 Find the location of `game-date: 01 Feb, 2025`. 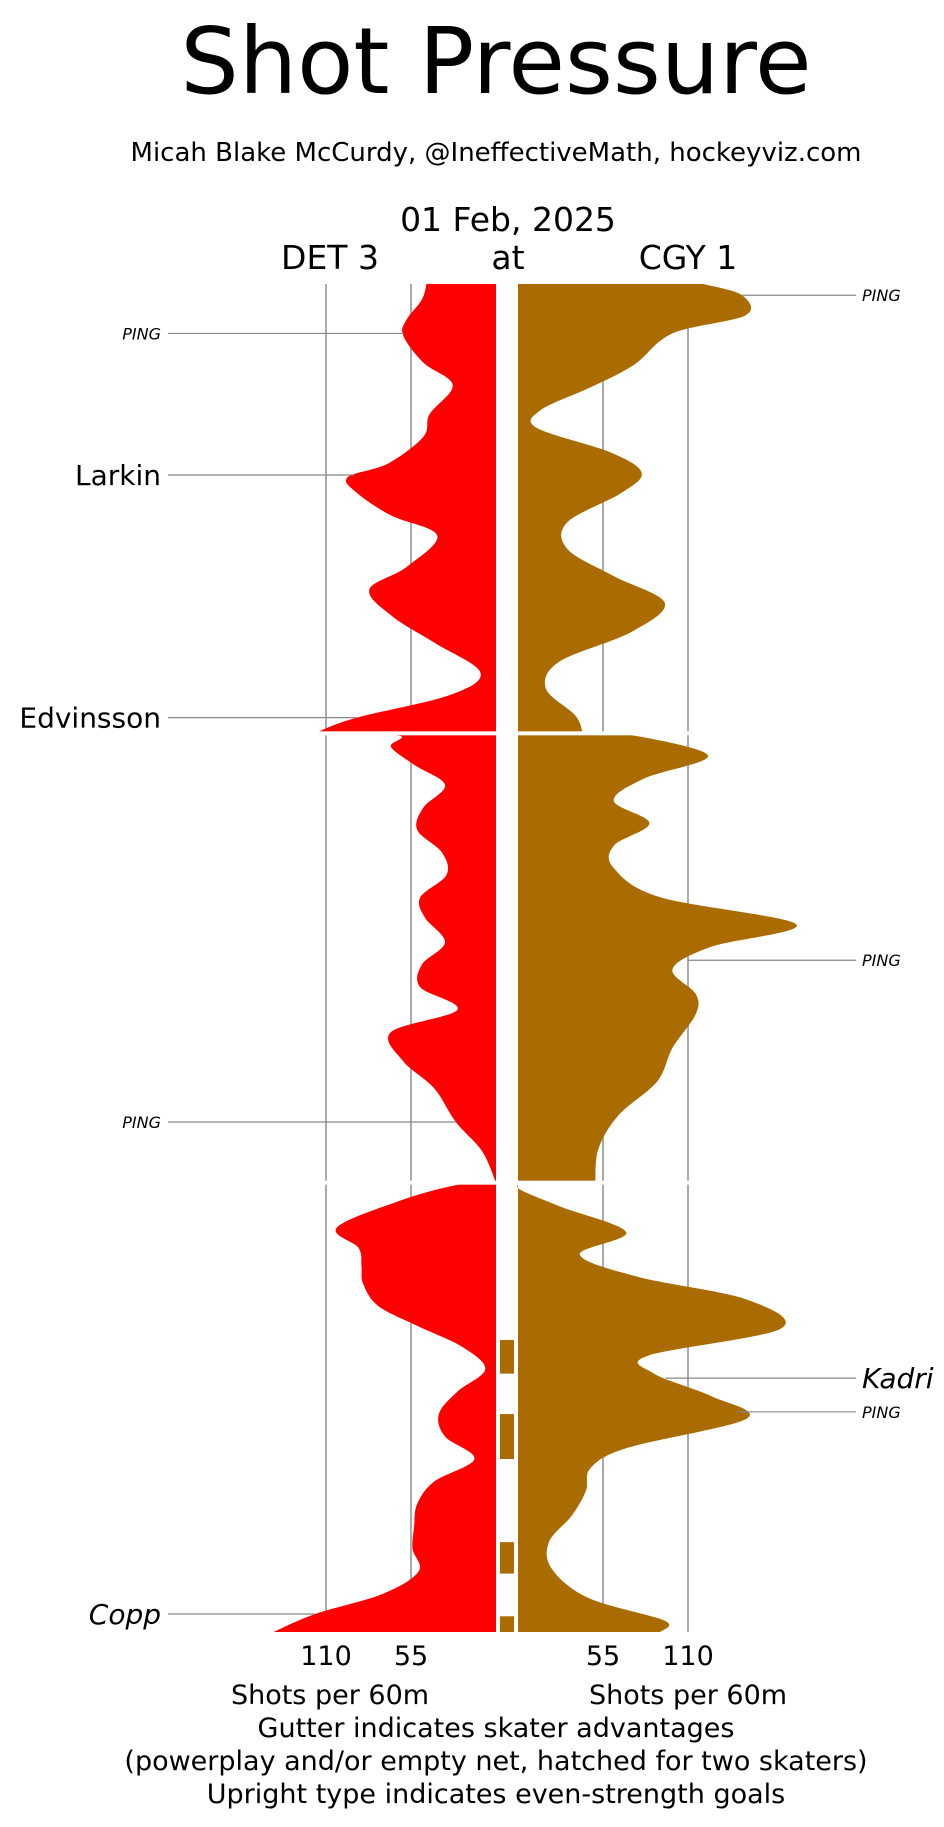

game-date: 01 Feb, 2025 is located at coordinates (508, 219).